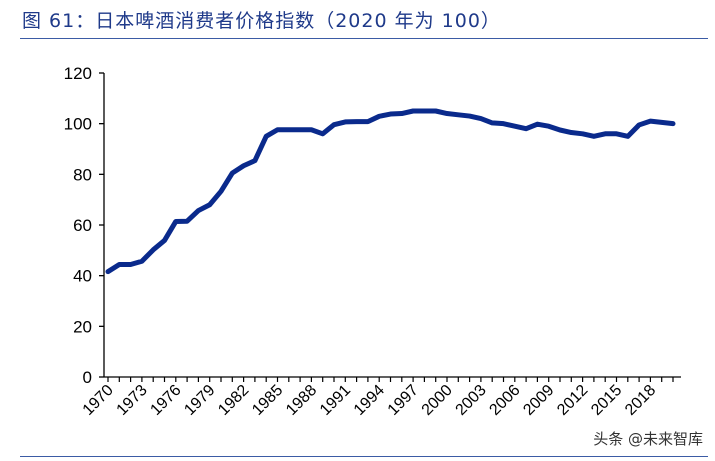 The width and height of the screenshot is (715, 461). I want to click on x-tick-label: 2012, so click(572, 400).